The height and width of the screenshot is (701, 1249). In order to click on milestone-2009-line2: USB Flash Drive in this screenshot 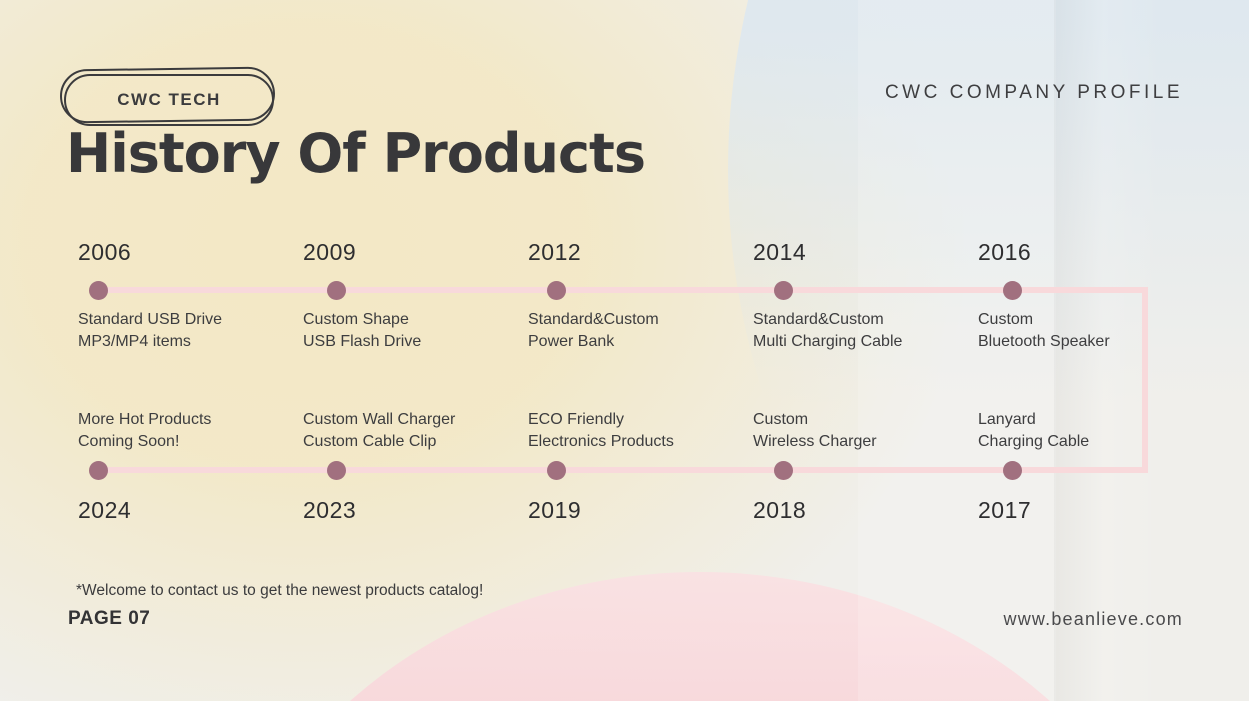, I will do `click(362, 341)`.